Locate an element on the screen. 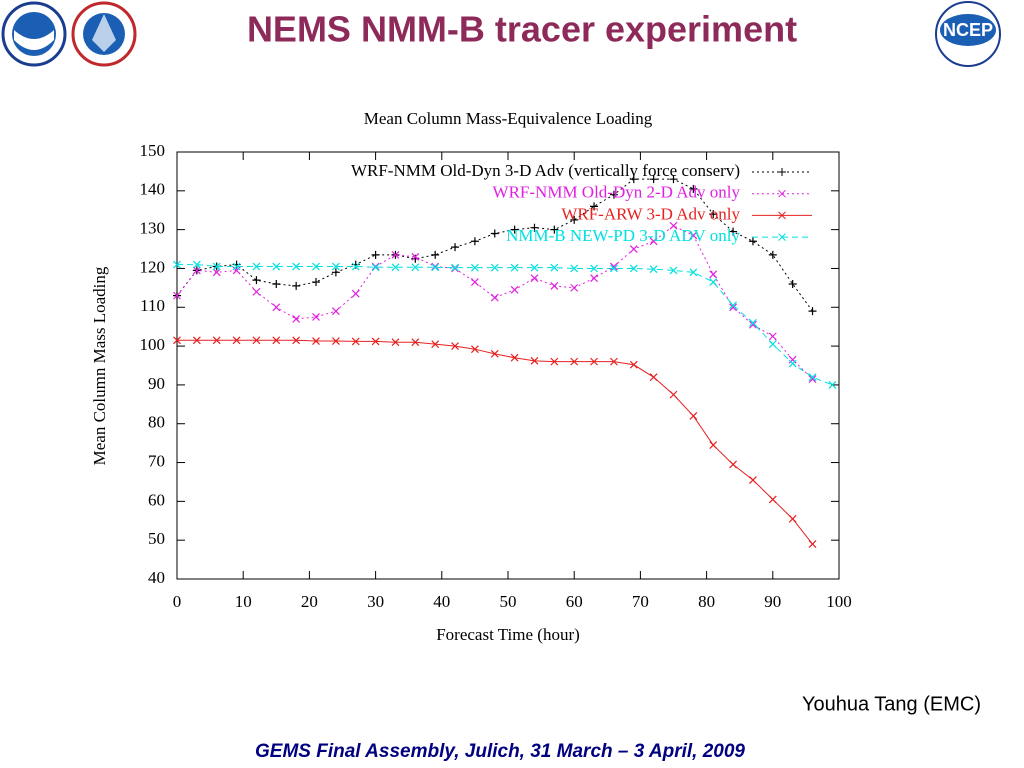 The image size is (1024, 768). x-axis-label: Forecast Time (hour) is located at coordinates (508, 634).